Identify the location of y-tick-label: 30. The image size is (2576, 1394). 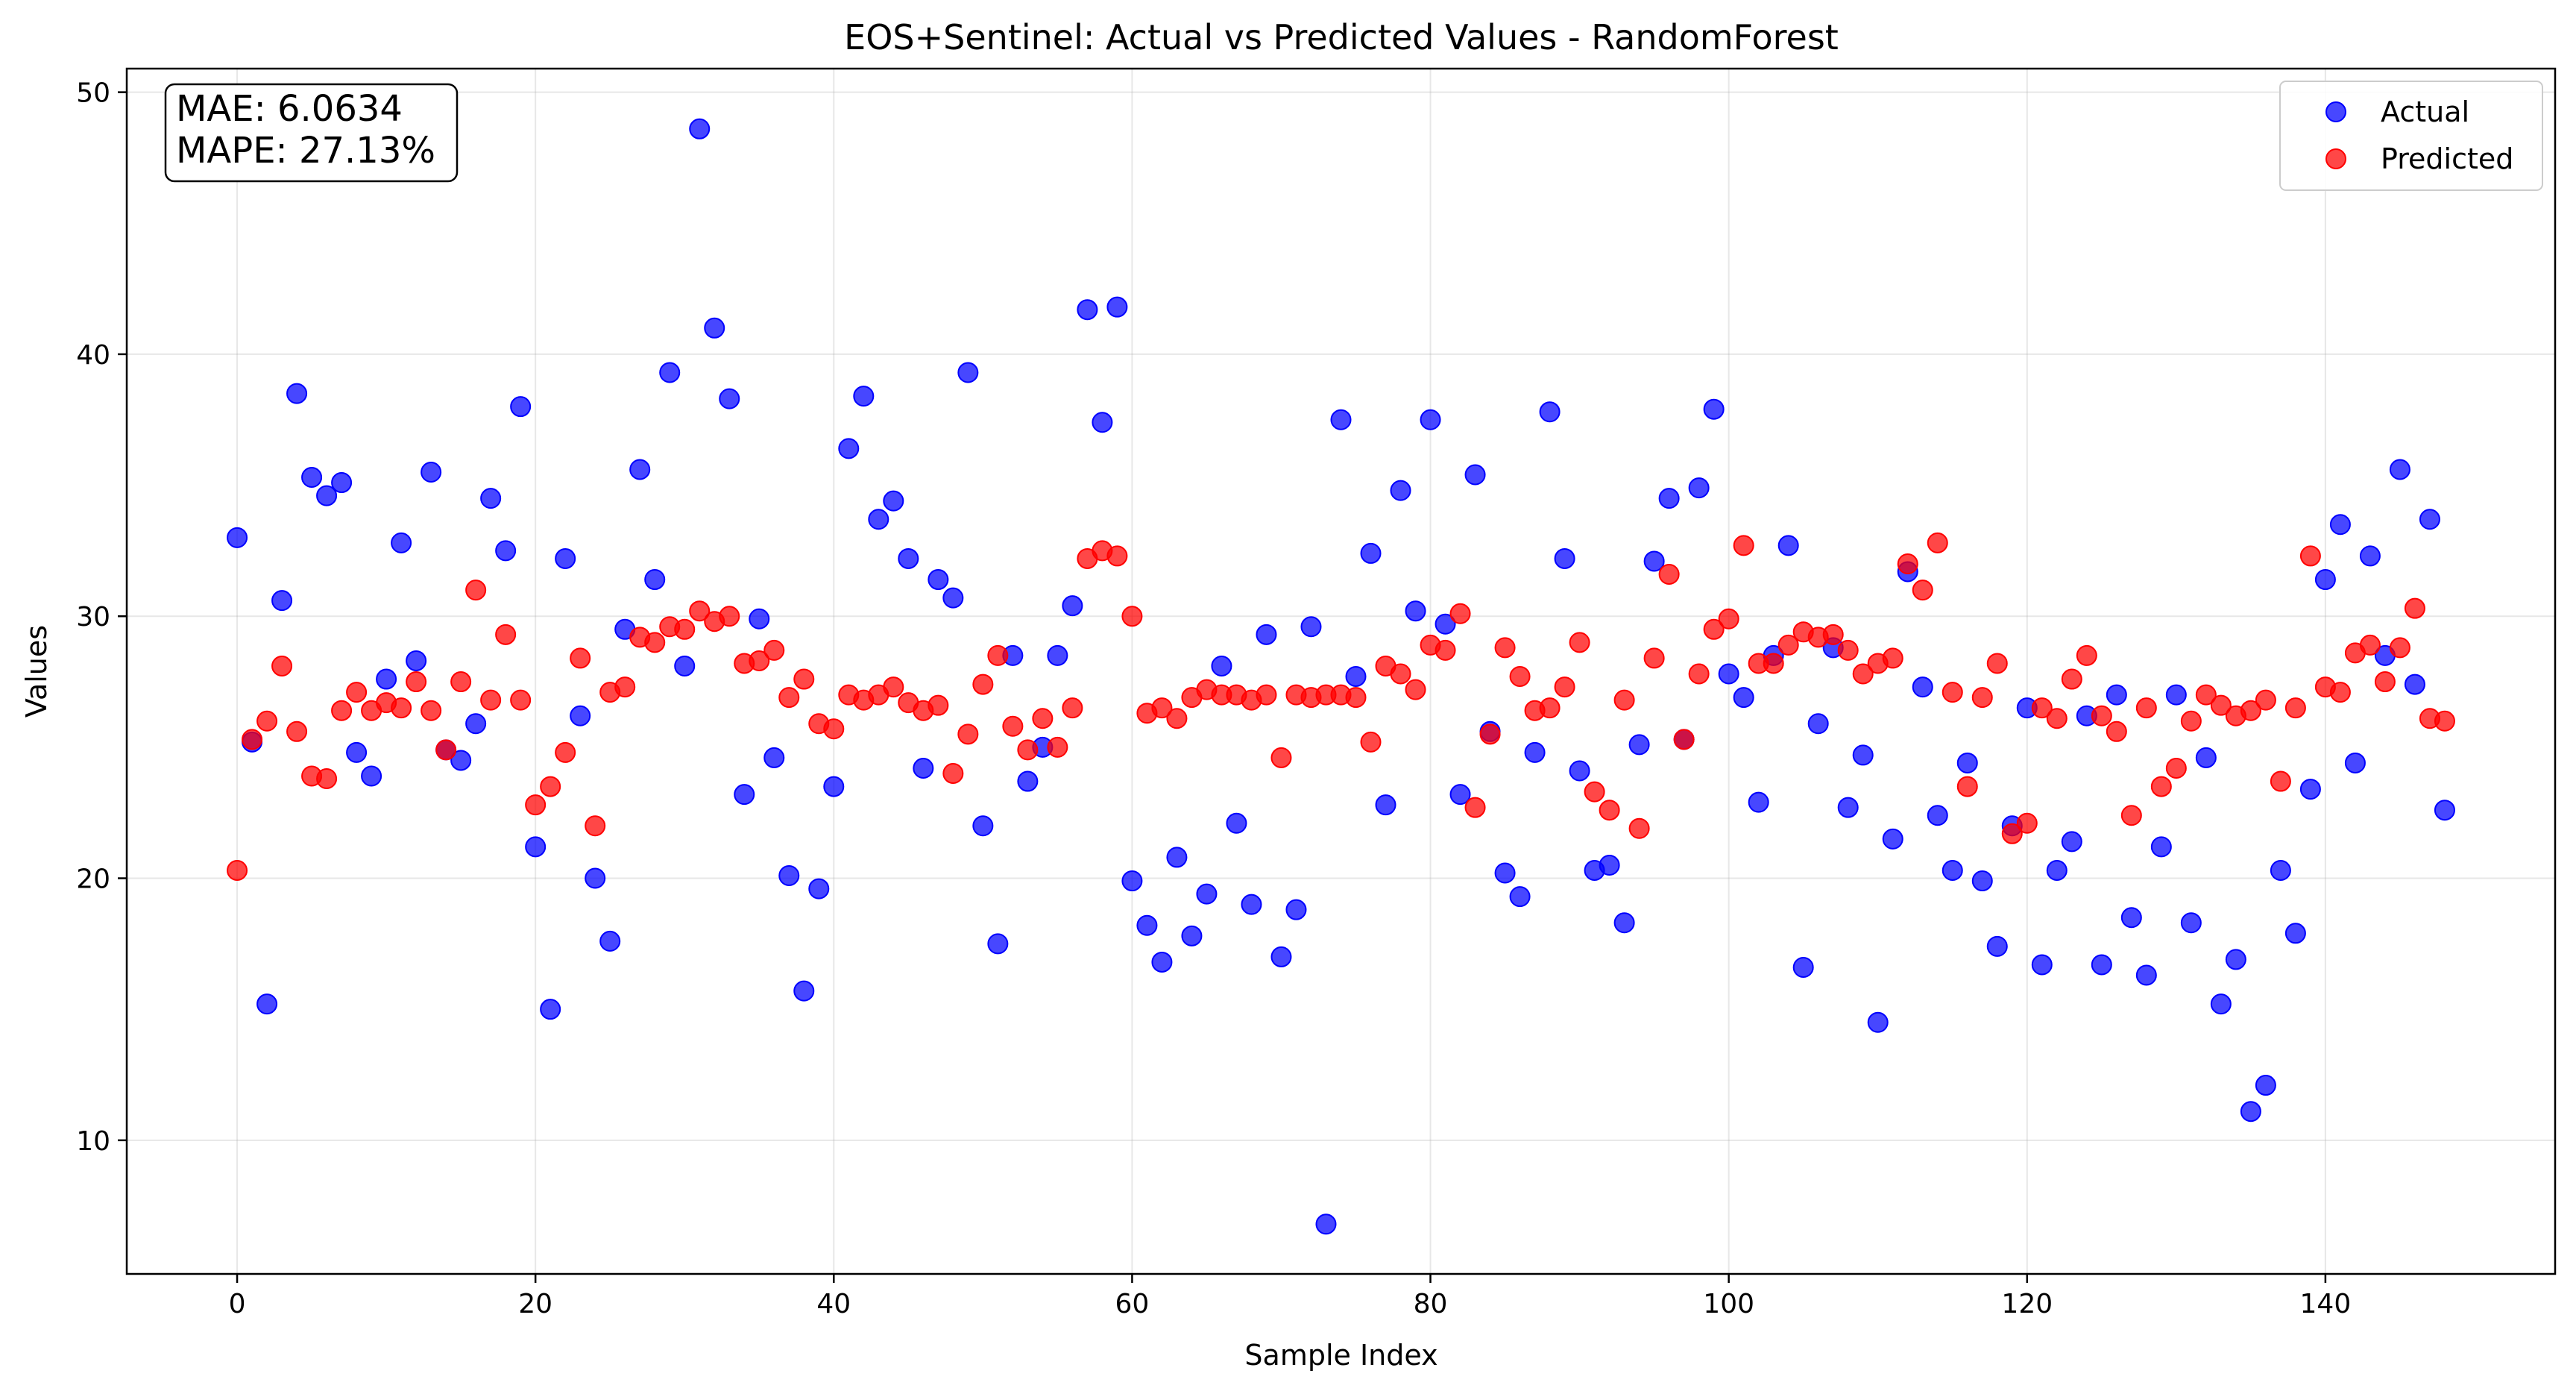
(93, 617).